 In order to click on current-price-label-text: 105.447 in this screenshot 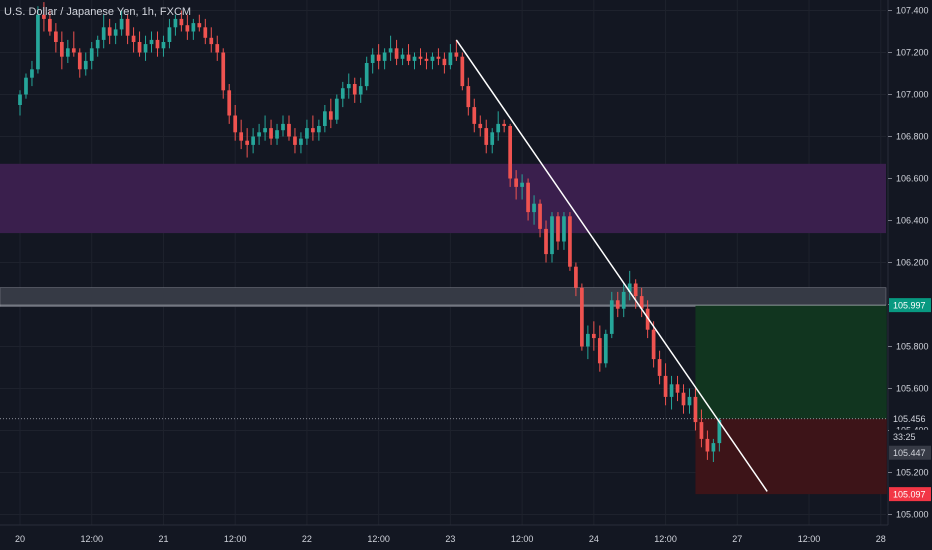, I will do `click(909, 453)`.